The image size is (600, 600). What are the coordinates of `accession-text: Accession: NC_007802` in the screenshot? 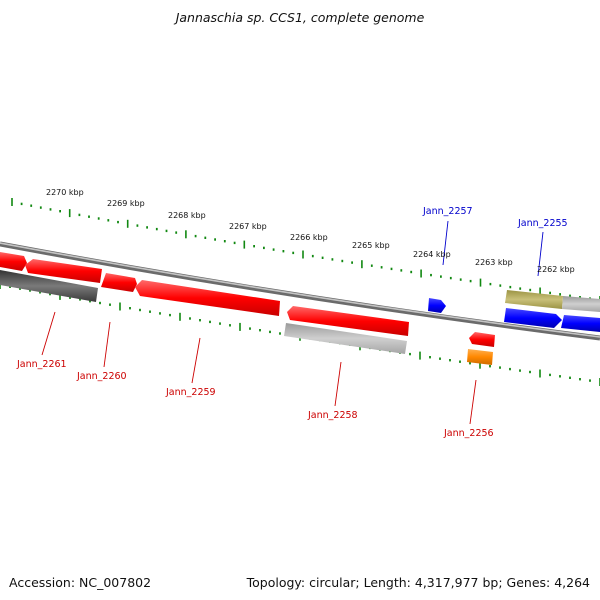 It's located at (80, 582).